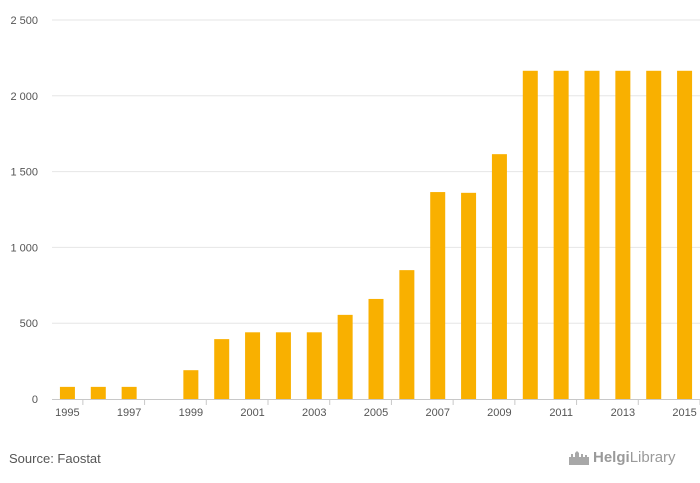  I want to click on y-tick-label: 2 500, so click(24, 21).